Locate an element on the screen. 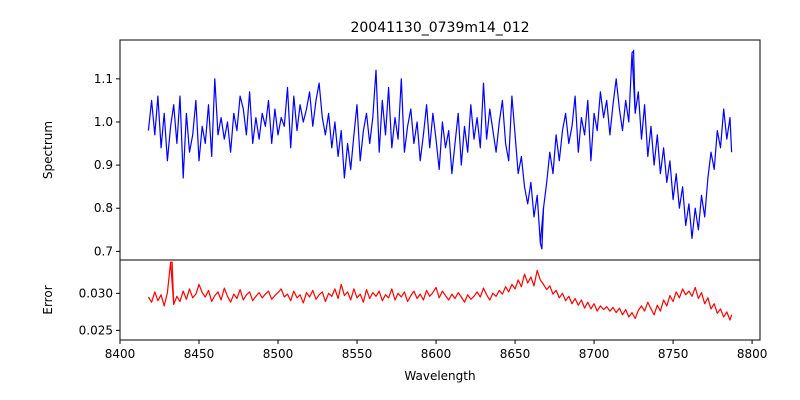 Image resolution: width=800 pixels, height=400 pixels. chart-title: 20041130_0739m14_012 is located at coordinates (439, 28).